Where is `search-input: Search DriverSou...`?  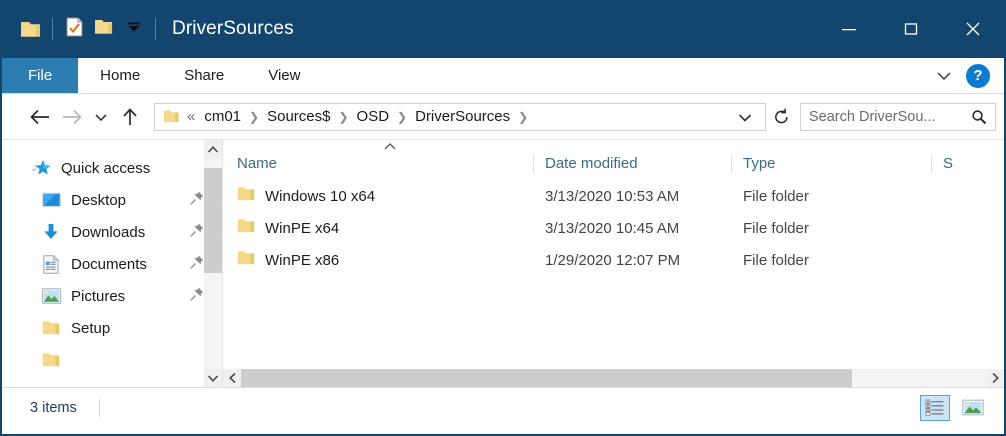
search-input: Search DriverSou... is located at coordinates (872, 116).